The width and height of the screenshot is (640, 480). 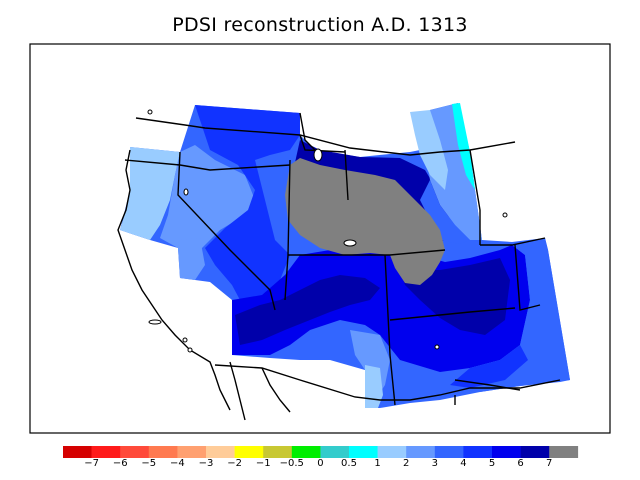 What do you see at coordinates (307, 131) in the screenshot?
I see `border-id-mt` at bounding box center [307, 131].